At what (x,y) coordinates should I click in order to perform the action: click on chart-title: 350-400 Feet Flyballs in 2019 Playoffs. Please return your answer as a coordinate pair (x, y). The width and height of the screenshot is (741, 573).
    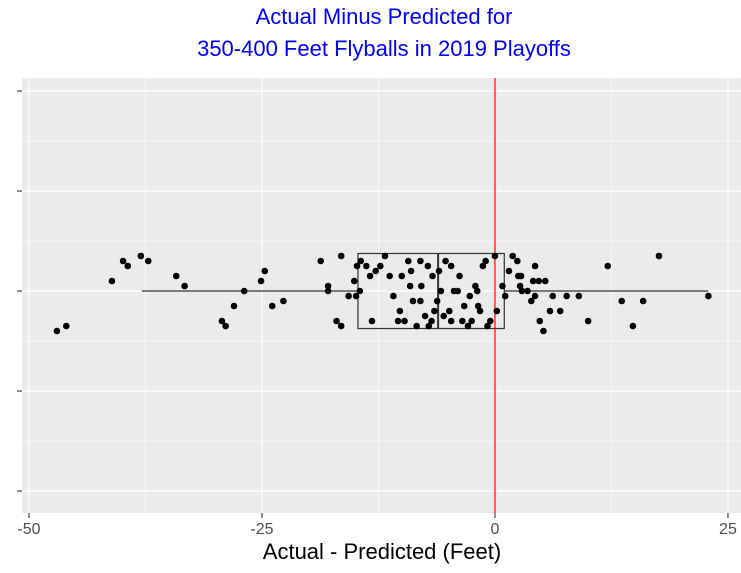
    Looking at the image, I should click on (384, 48).